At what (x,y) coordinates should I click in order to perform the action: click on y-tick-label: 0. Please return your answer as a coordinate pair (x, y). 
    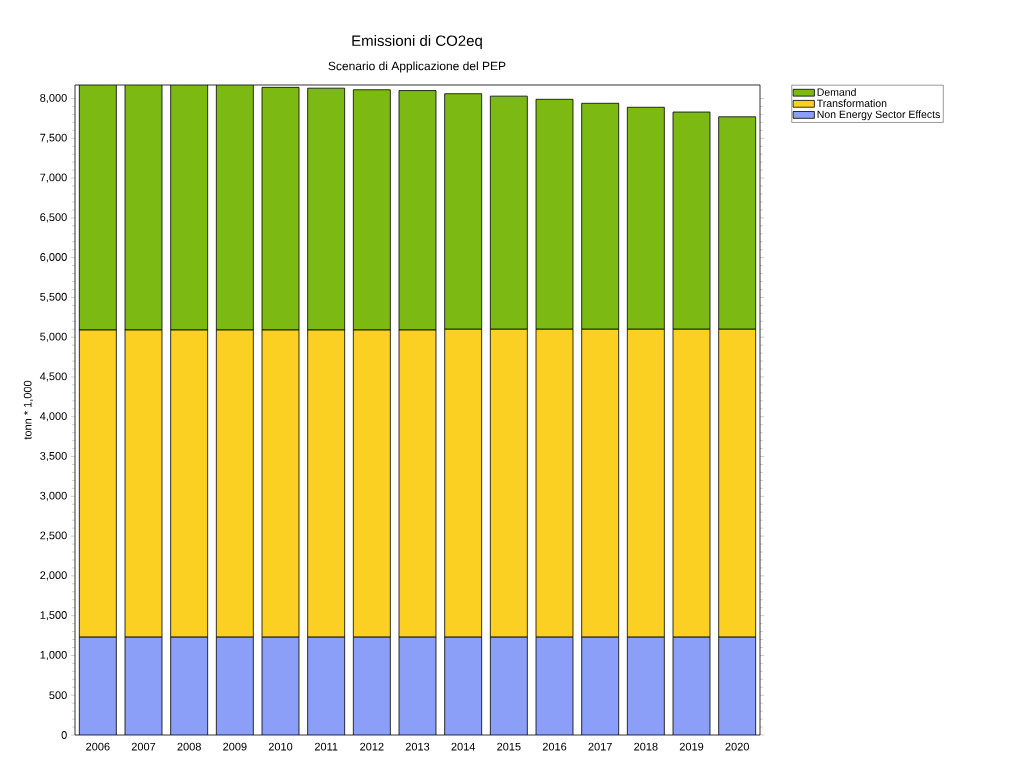
    Looking at the image, I should click on (64, 735).